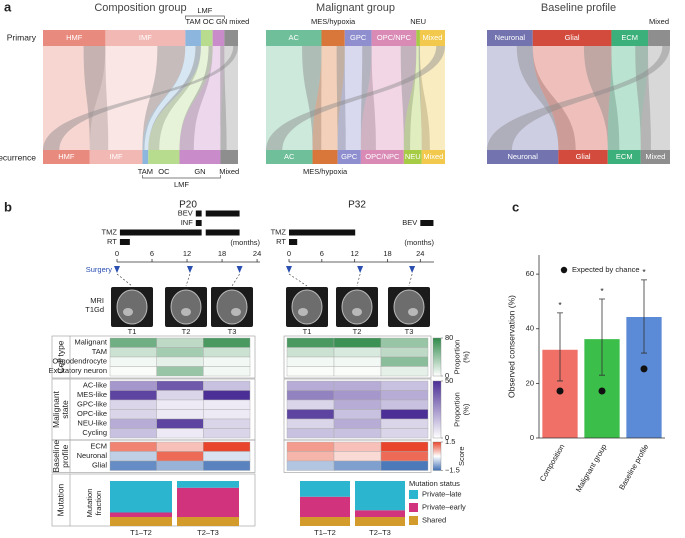 Image resolution: width=685 pixels, height=538 pixels. I want to click on x-tick-label: Malignant group, so click(591, 467).